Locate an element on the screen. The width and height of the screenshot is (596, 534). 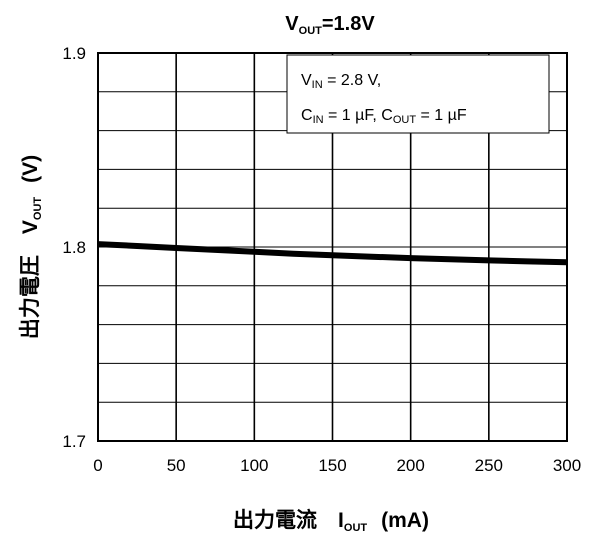
x-tick-label: 150 is located at coordinates (332, 465).